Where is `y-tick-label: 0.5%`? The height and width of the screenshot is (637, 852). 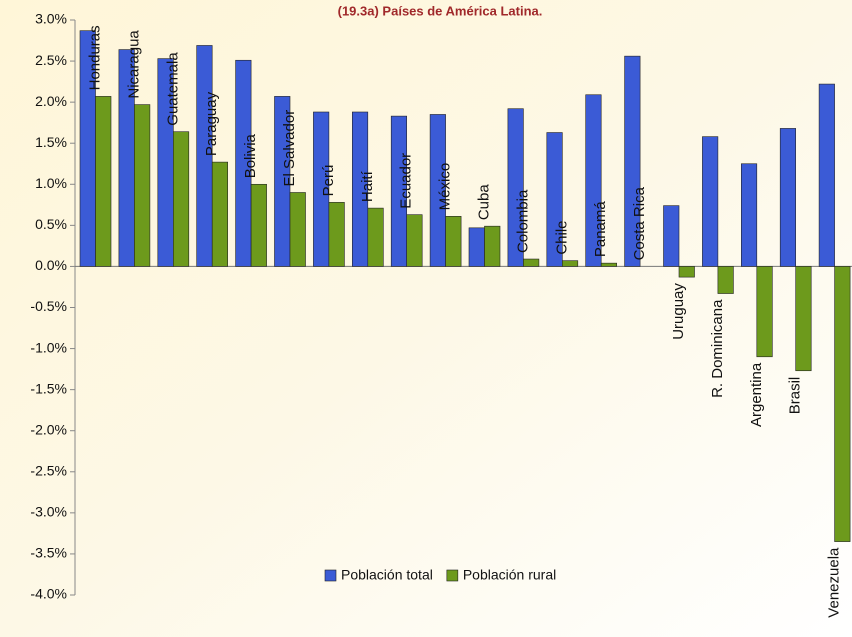 y-tick-label: 0.5% is located at coordinates (51, 224).